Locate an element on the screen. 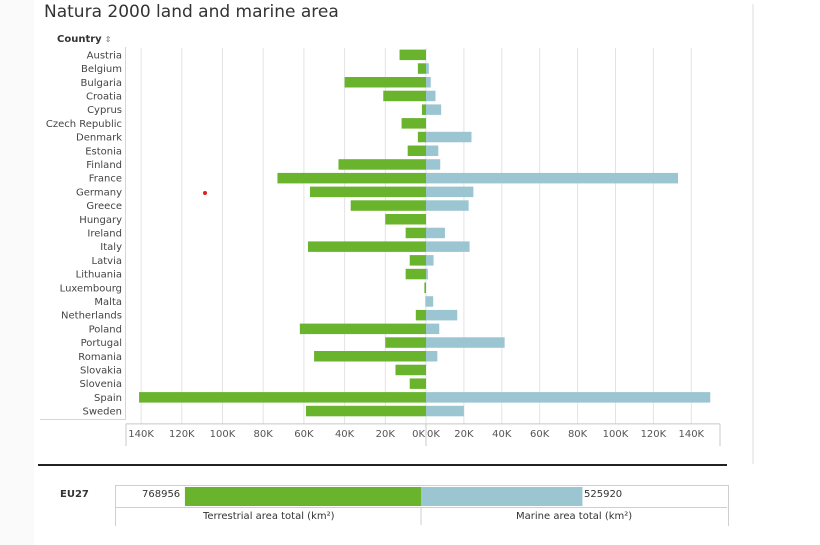 This screenshot has width=820, height=545. x-tick-label-left: 100K is located at coordinates (223, 434).